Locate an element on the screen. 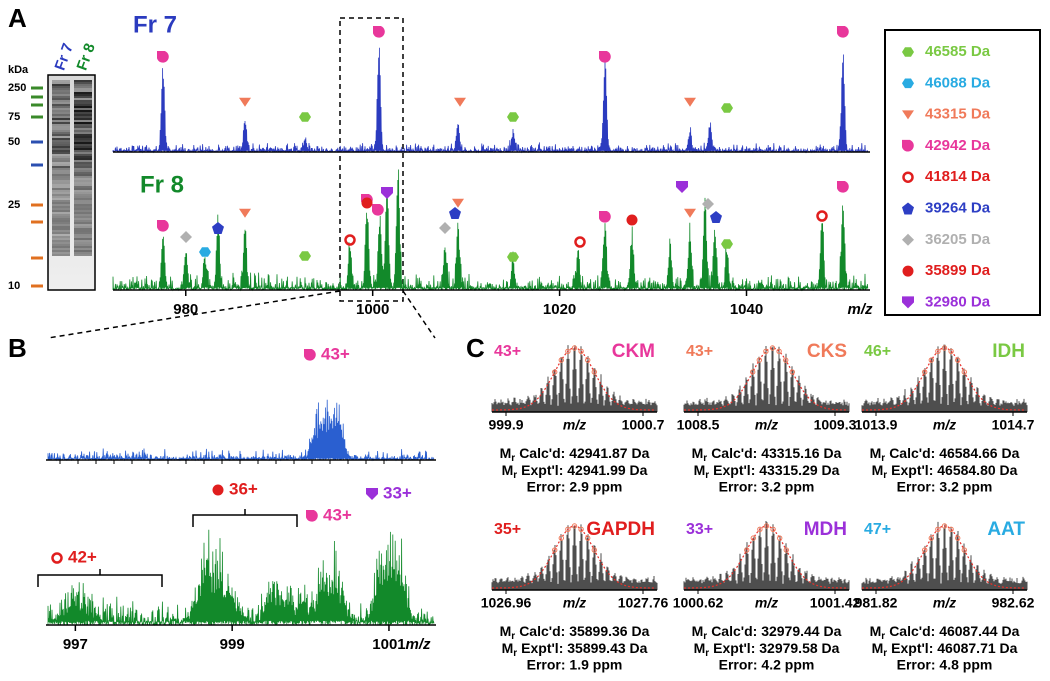 The height and width of the screenshot is (681, 1050). charge-label: 33+ is located at coordinates (397, 492).